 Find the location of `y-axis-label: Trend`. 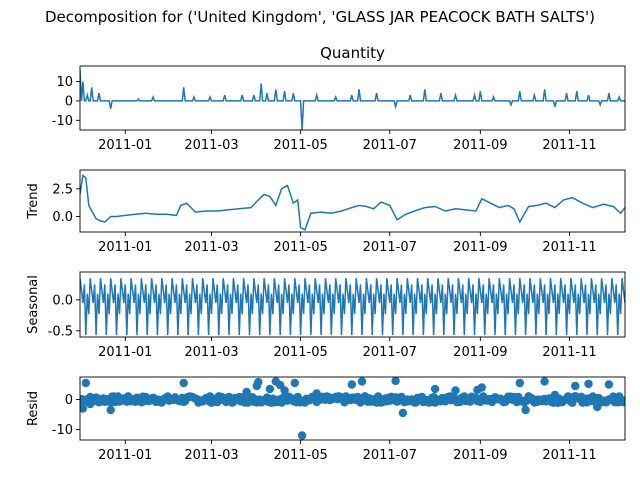

y-axis-label: Trend is located at coordinates (33, 201).